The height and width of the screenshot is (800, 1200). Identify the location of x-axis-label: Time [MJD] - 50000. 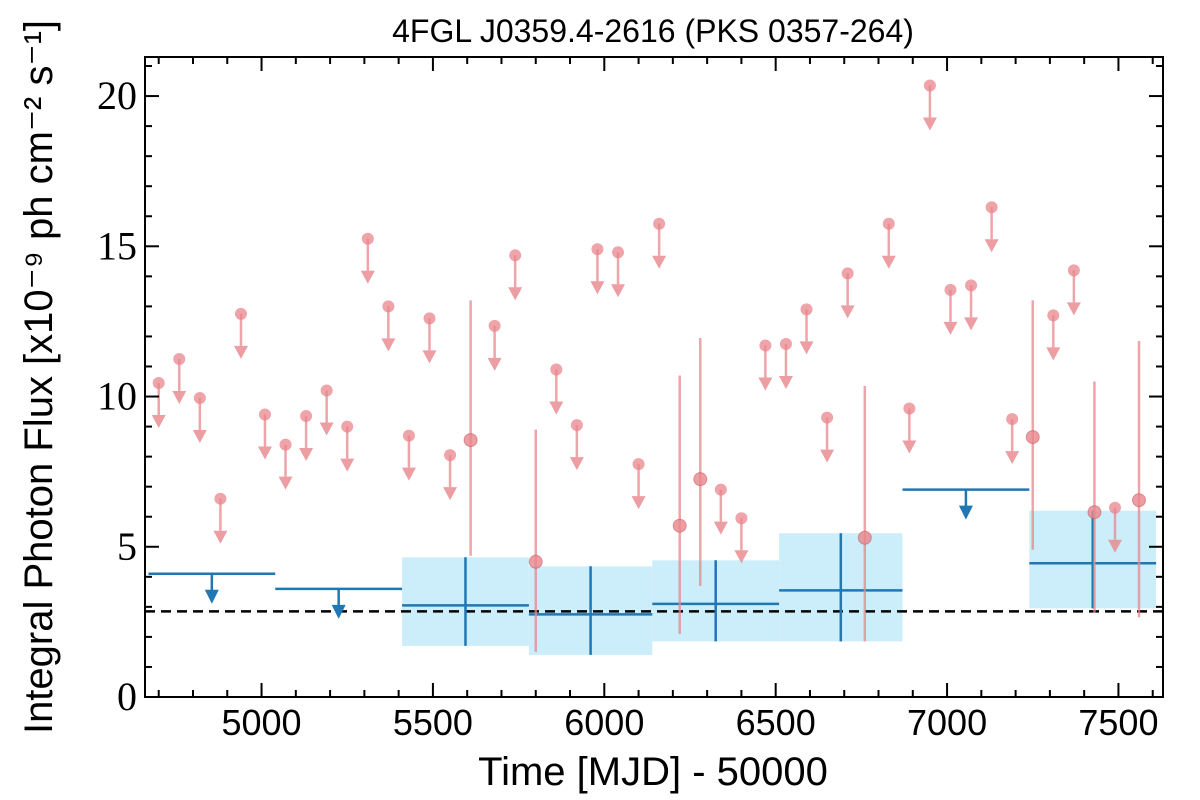
(653, 772).